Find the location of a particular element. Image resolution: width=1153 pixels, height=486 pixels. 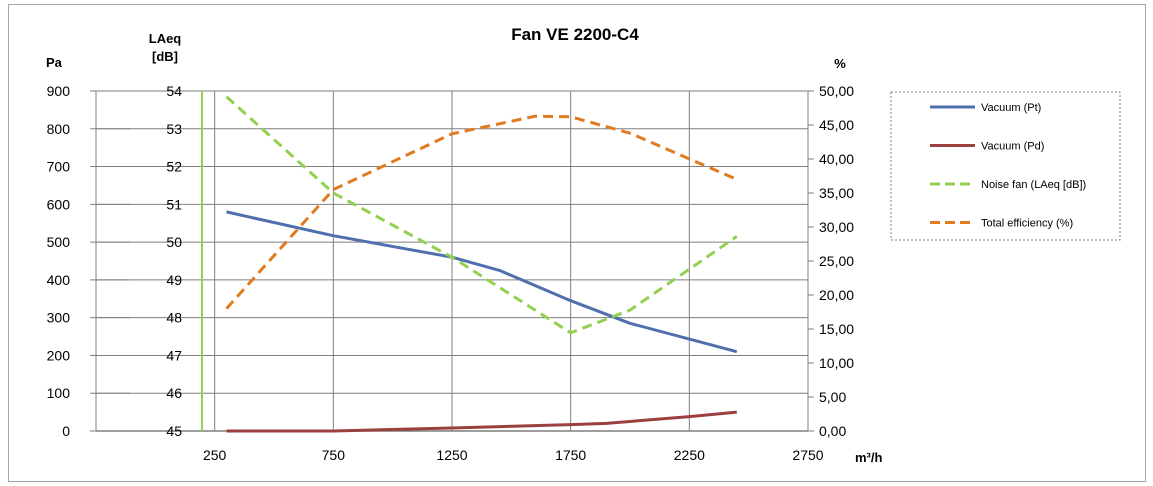

laeq-axis-label-line1: LAeq is located at coordinates (165, 38).